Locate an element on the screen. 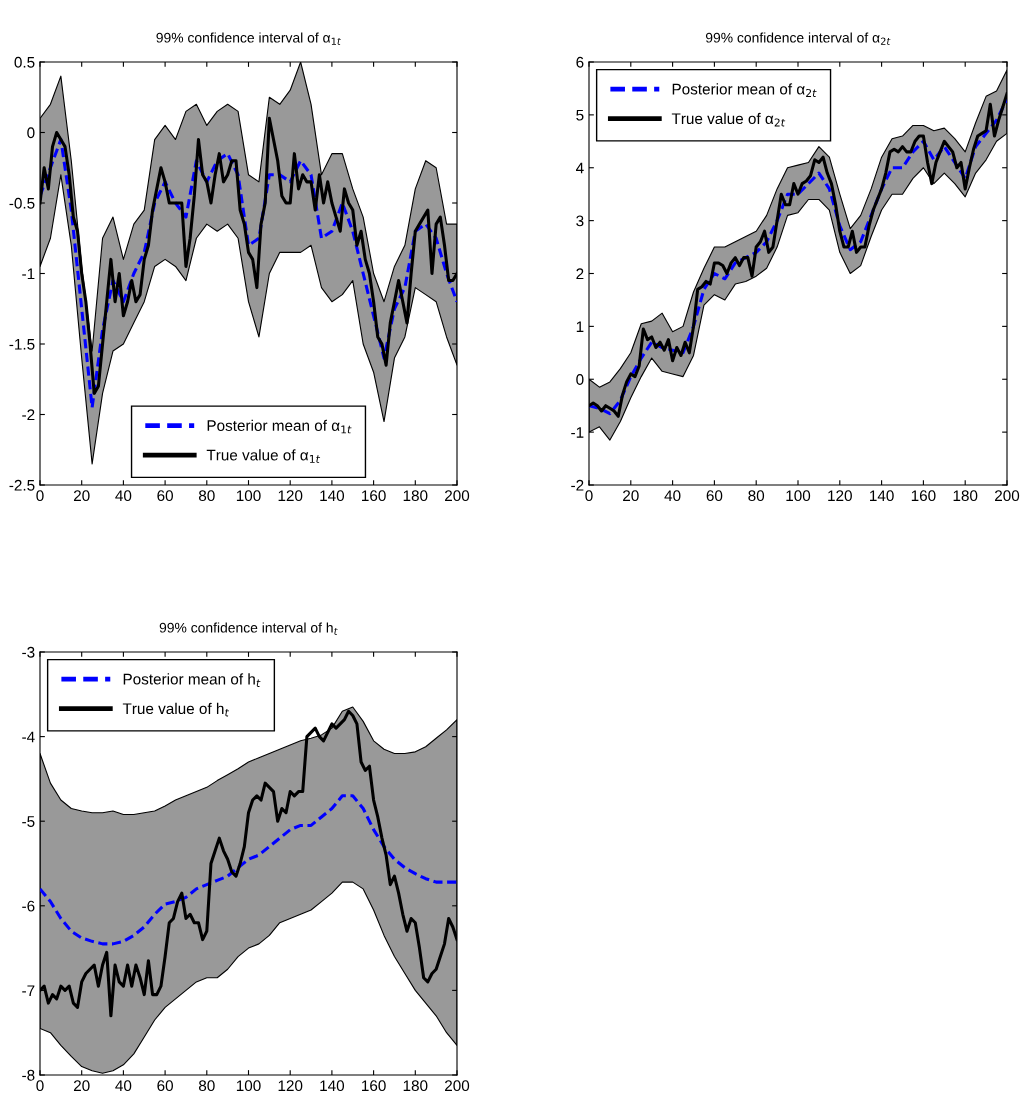 Image resolution: width=1027 pixels, height=1111 pixels. legend-label: Posterior mean of h$_{t}$ is located at coordinates (192, 680).